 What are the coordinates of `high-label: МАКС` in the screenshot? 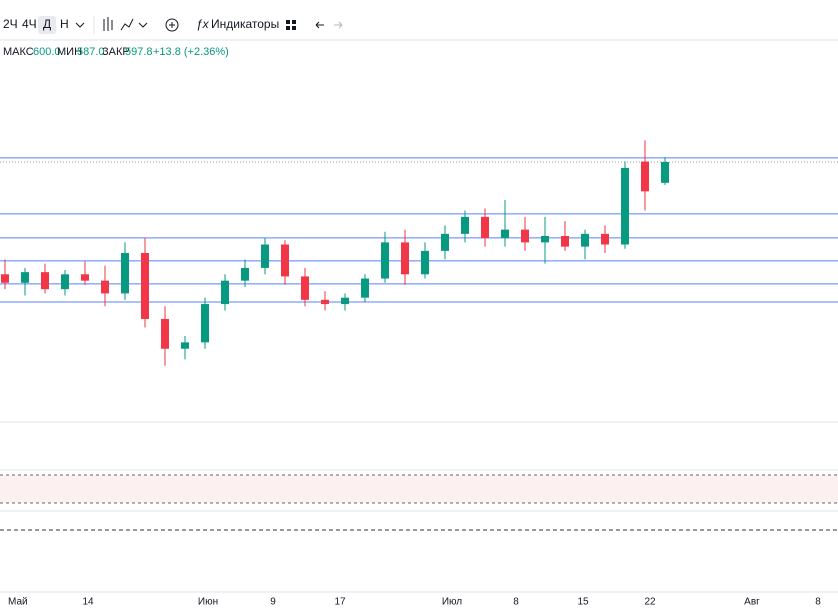 It's located at (18, 52).